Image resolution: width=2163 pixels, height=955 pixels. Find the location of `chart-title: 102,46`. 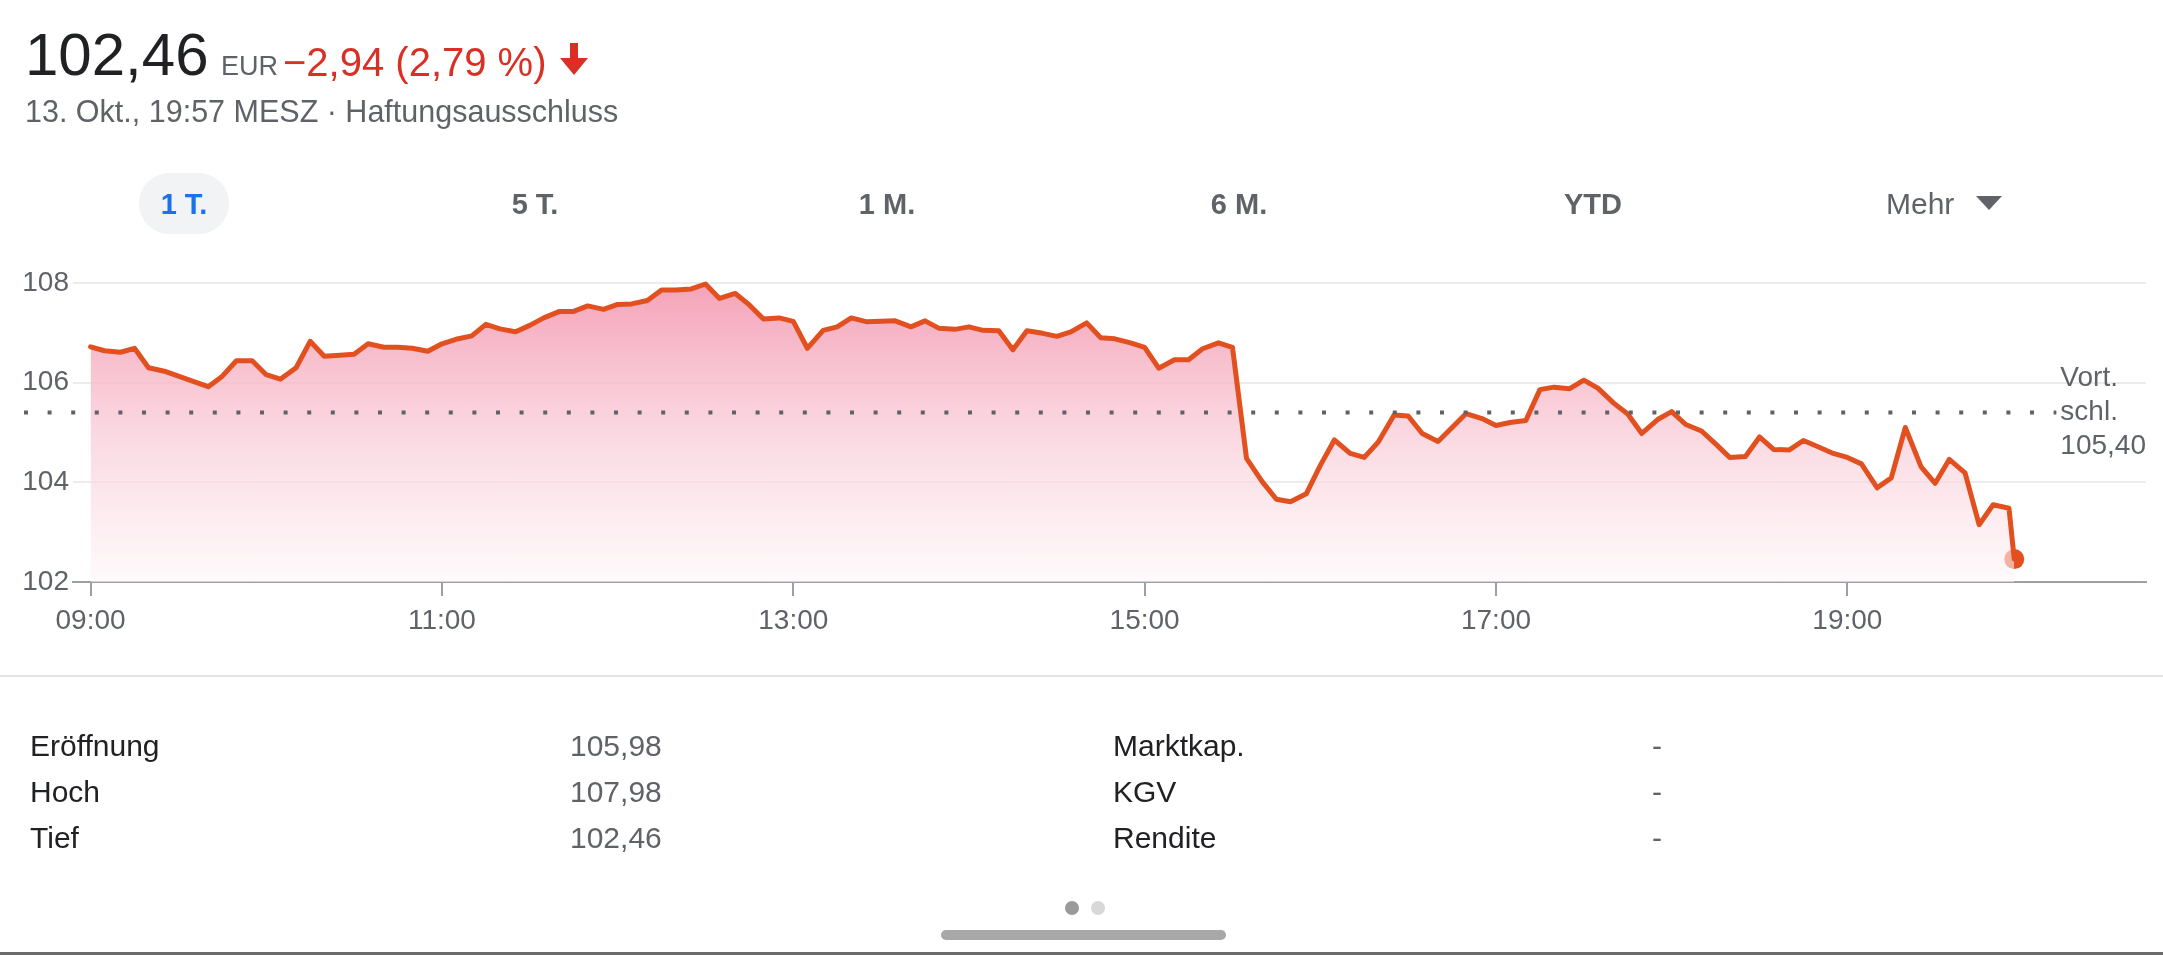

chart-title: 102,46 is located at coordinates (117, 54).